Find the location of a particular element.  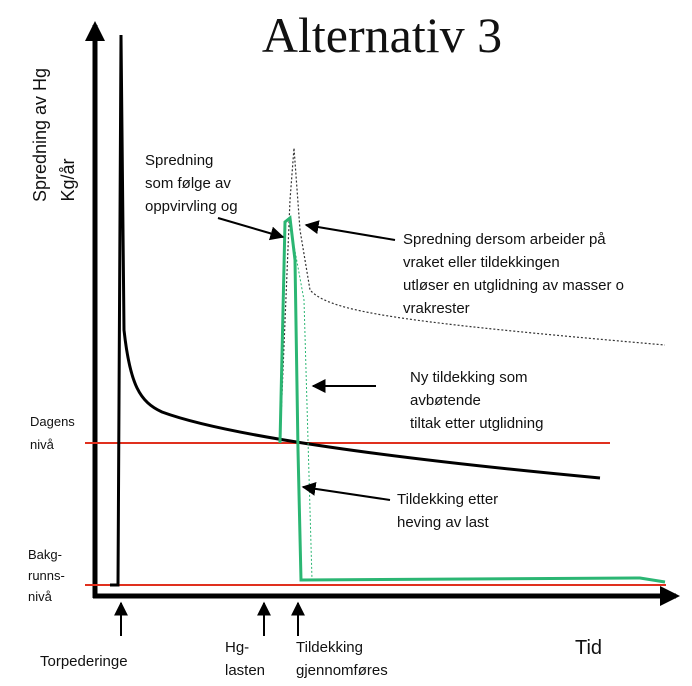

level-label: Dagens is located at coordinates (52, 421).